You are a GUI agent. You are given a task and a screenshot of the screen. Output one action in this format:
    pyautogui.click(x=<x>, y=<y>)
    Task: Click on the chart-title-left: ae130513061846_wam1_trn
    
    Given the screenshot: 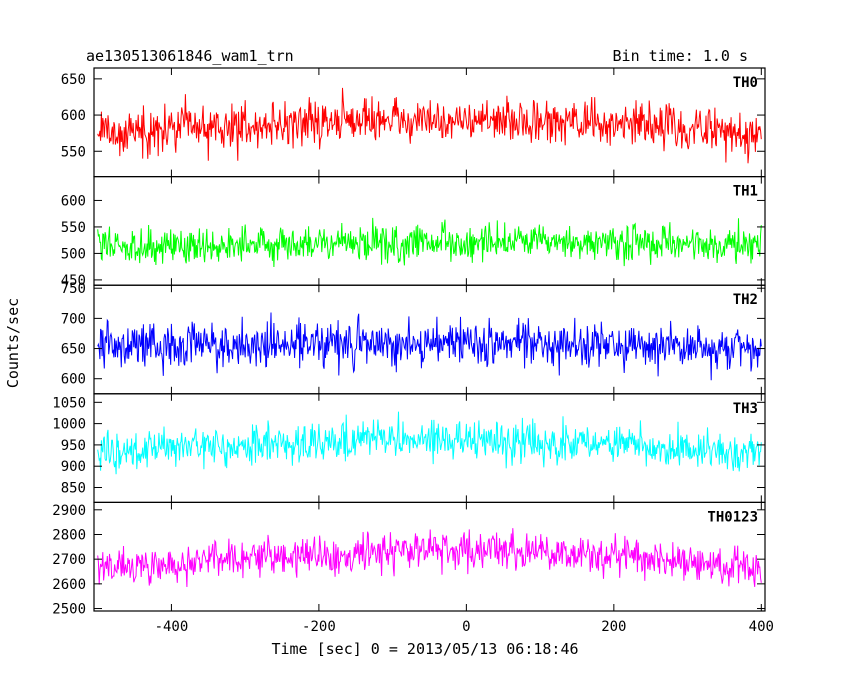 What is the action you would take?
    pyautogui.click(x=190, y=56)
    